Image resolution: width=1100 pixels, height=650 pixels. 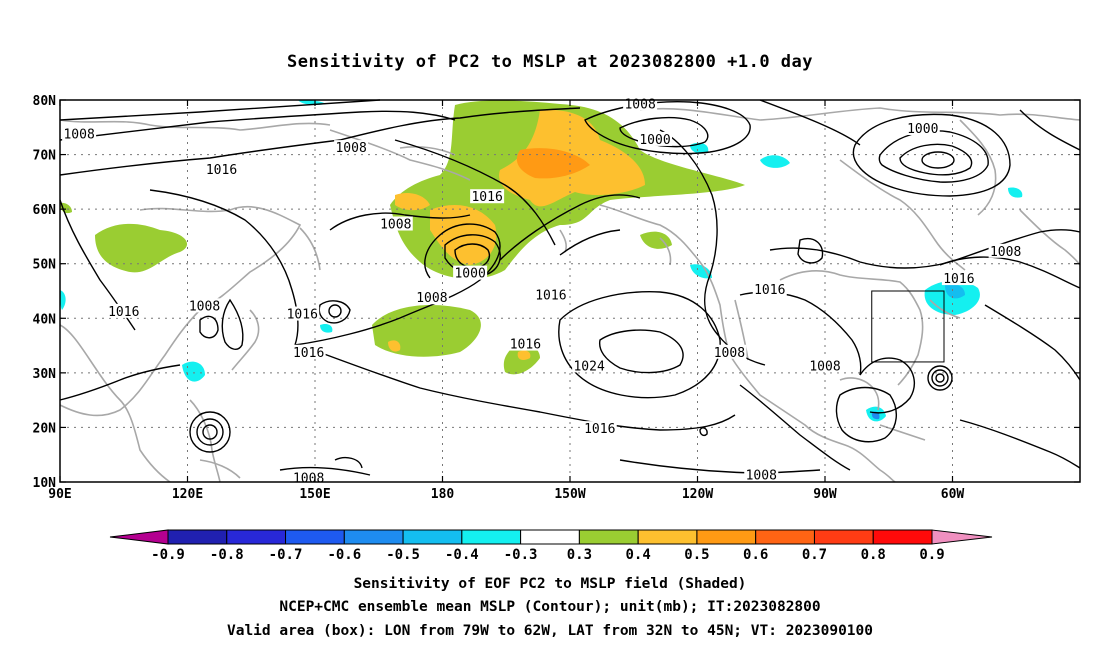 I want to click on lat-tick-label: 60N, so click(x=45, y=210).